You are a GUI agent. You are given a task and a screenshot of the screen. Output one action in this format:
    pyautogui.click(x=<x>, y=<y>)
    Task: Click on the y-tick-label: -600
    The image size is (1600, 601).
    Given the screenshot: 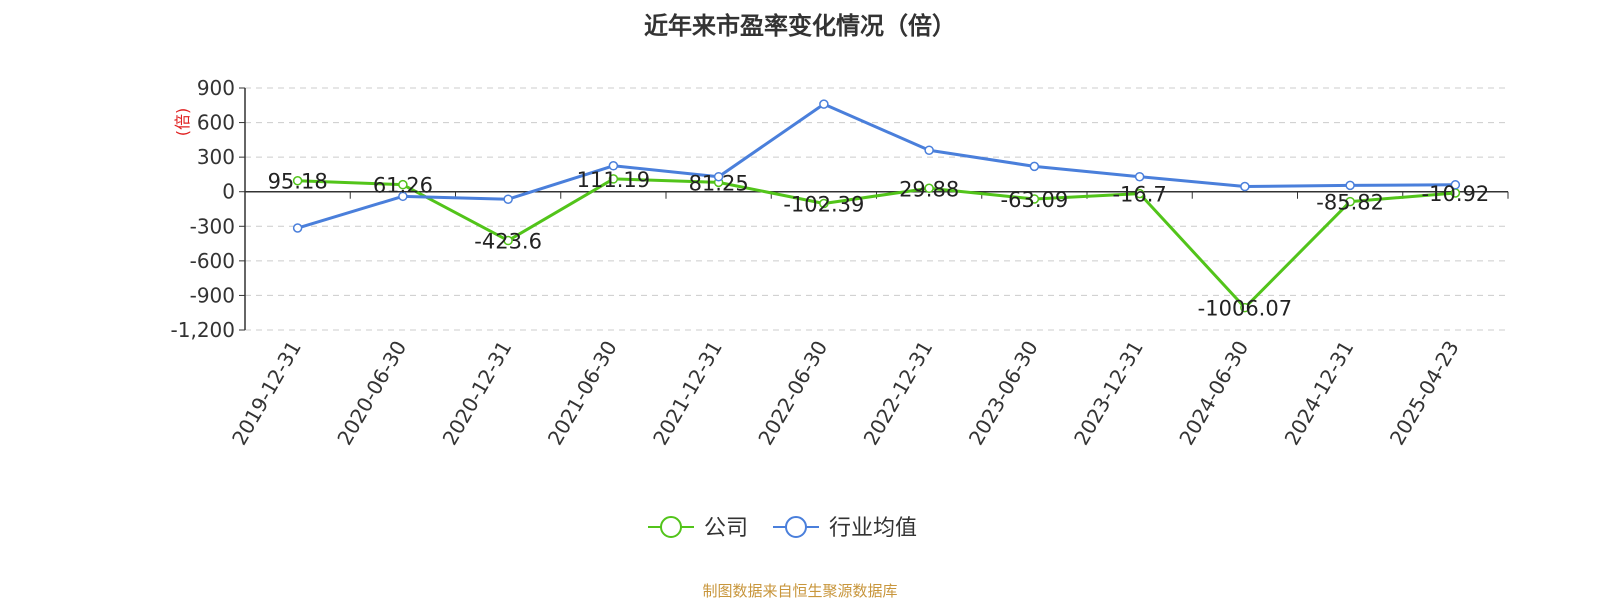 What is the action you would take?
    pyautogui.click(x=212, y=261)
    